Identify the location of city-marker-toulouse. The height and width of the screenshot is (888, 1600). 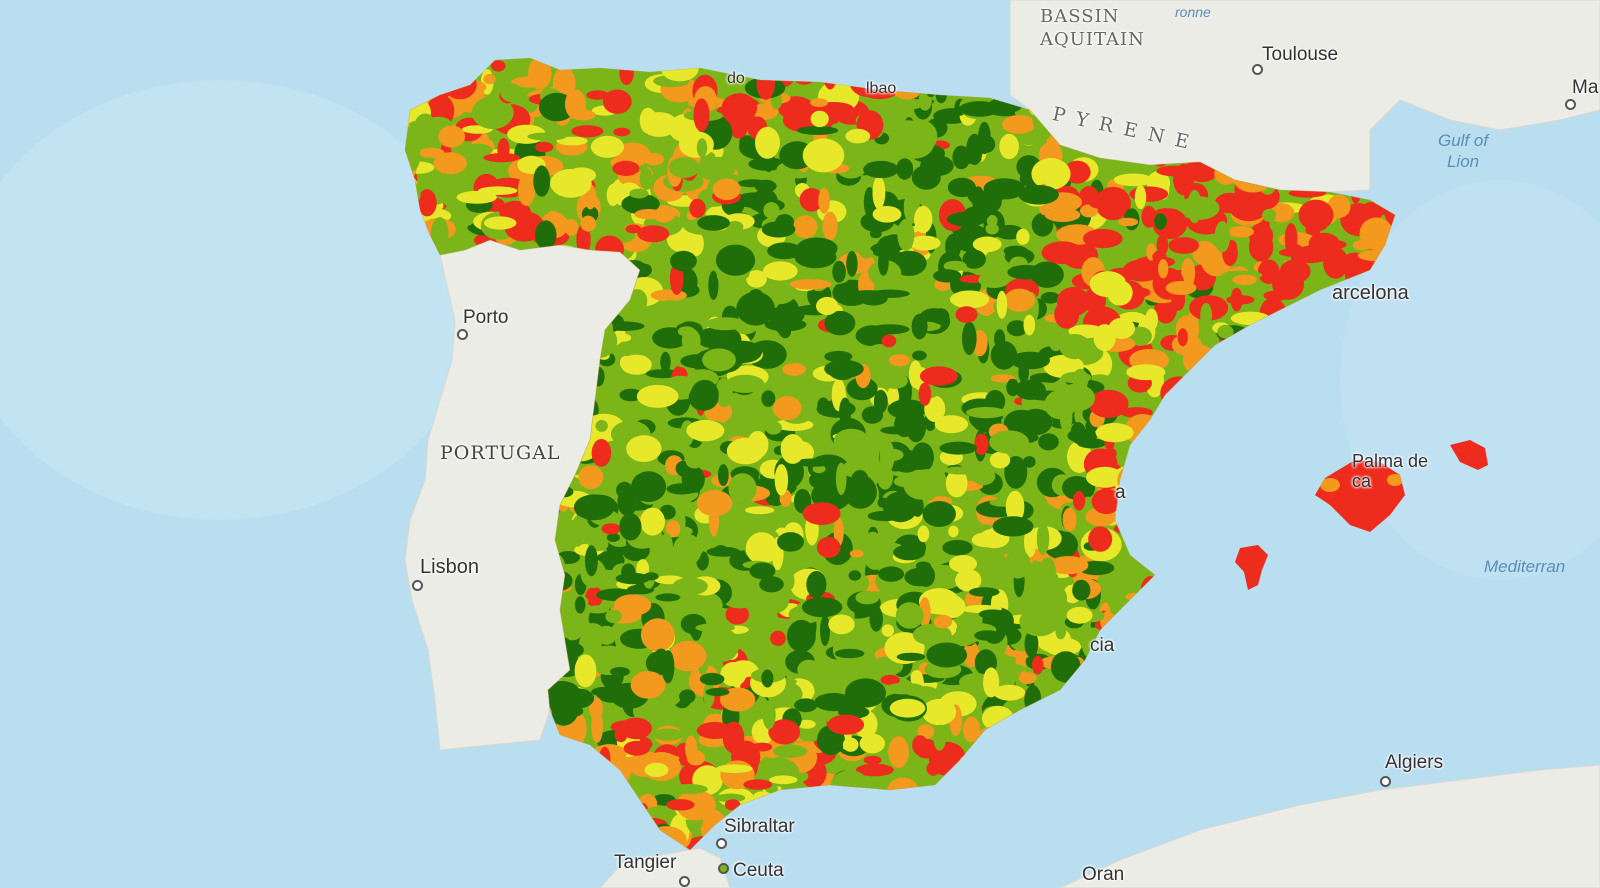
(1257, 69).